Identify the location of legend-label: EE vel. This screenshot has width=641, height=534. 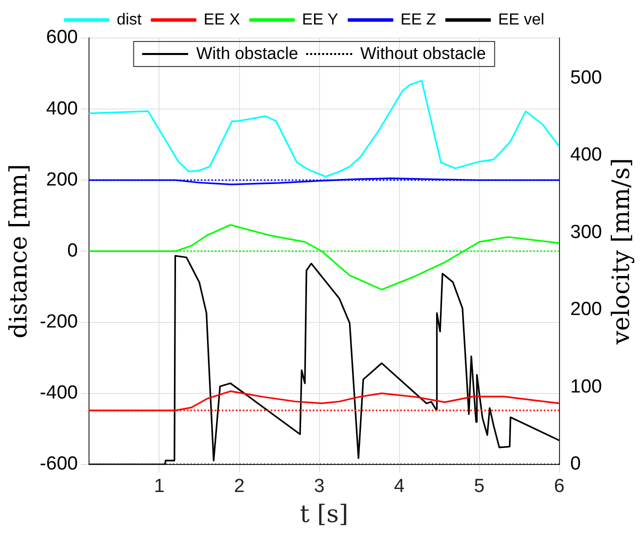
(521, 19).